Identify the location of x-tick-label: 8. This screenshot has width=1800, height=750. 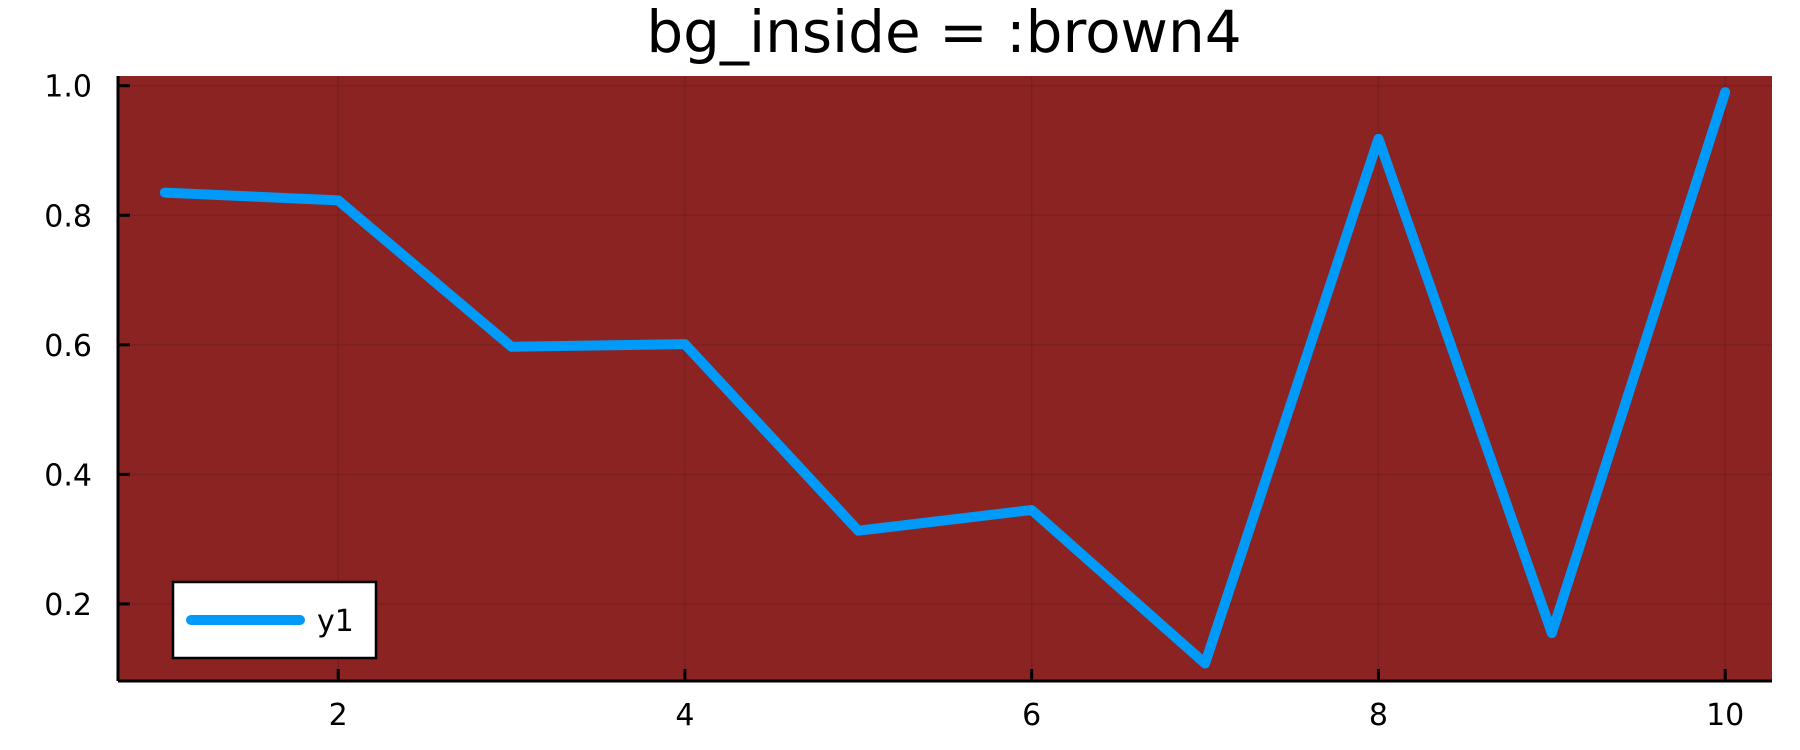
(1378, 715).